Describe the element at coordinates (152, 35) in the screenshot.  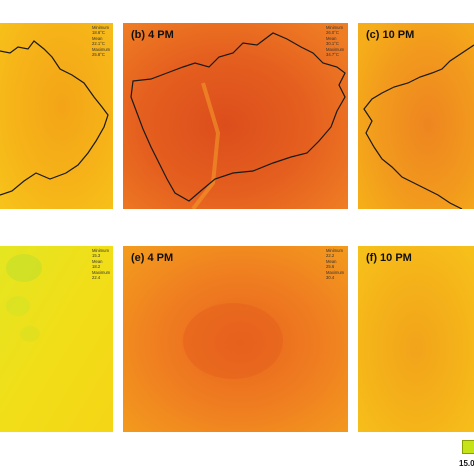
I see `panel-label-b: (b) 4 PM` at that location.